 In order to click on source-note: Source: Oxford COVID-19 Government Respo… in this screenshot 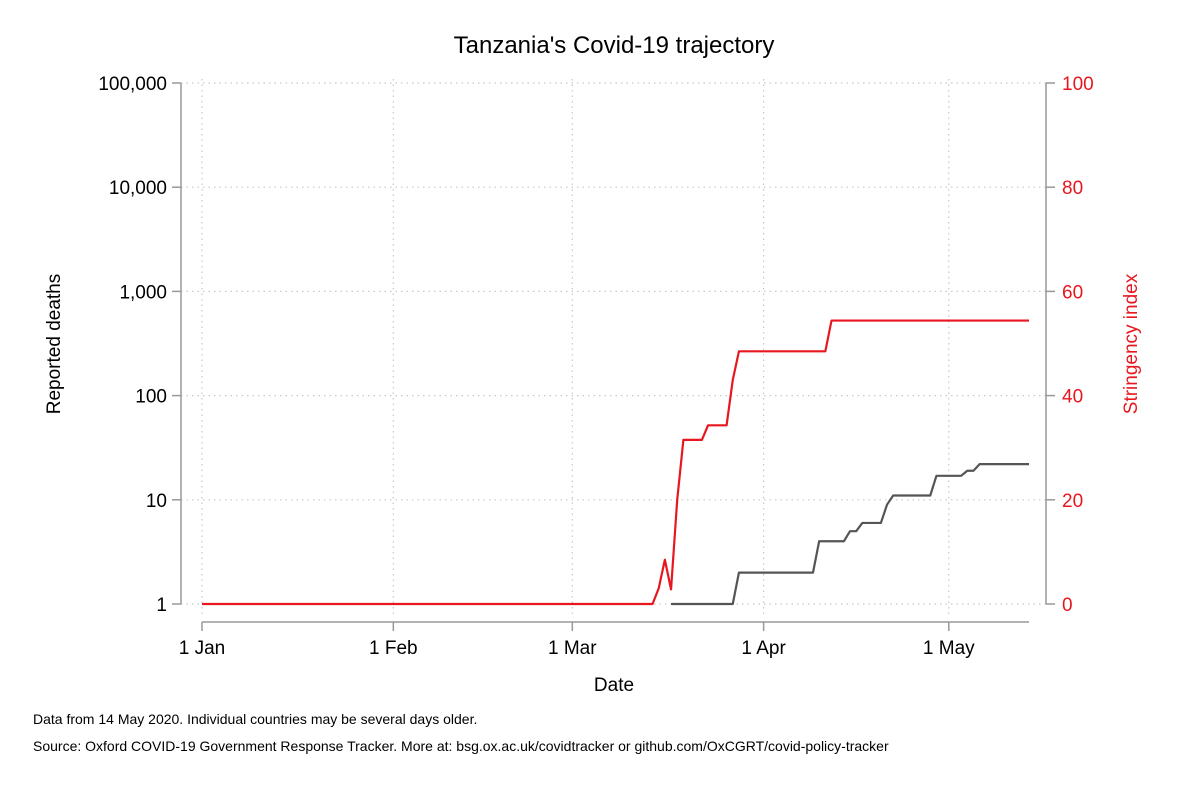, I will do `click(461, 746)`.